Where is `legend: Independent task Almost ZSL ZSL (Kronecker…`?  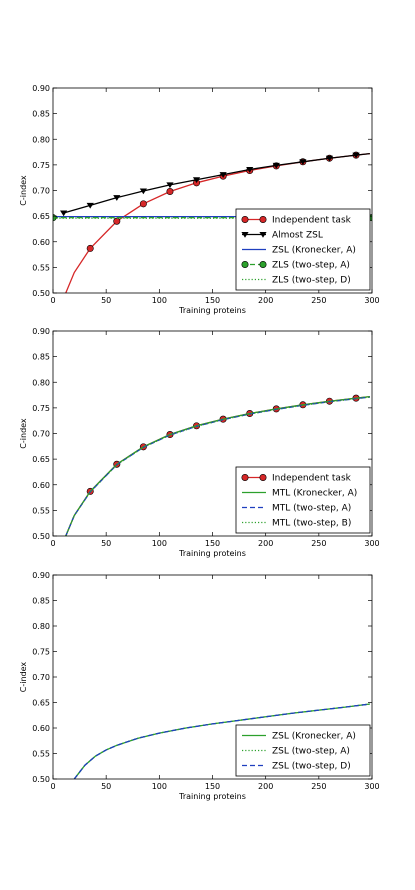
legend: Independent task Almost ZSL ZSL (Kronecker… is located at coordinates (303, 249).